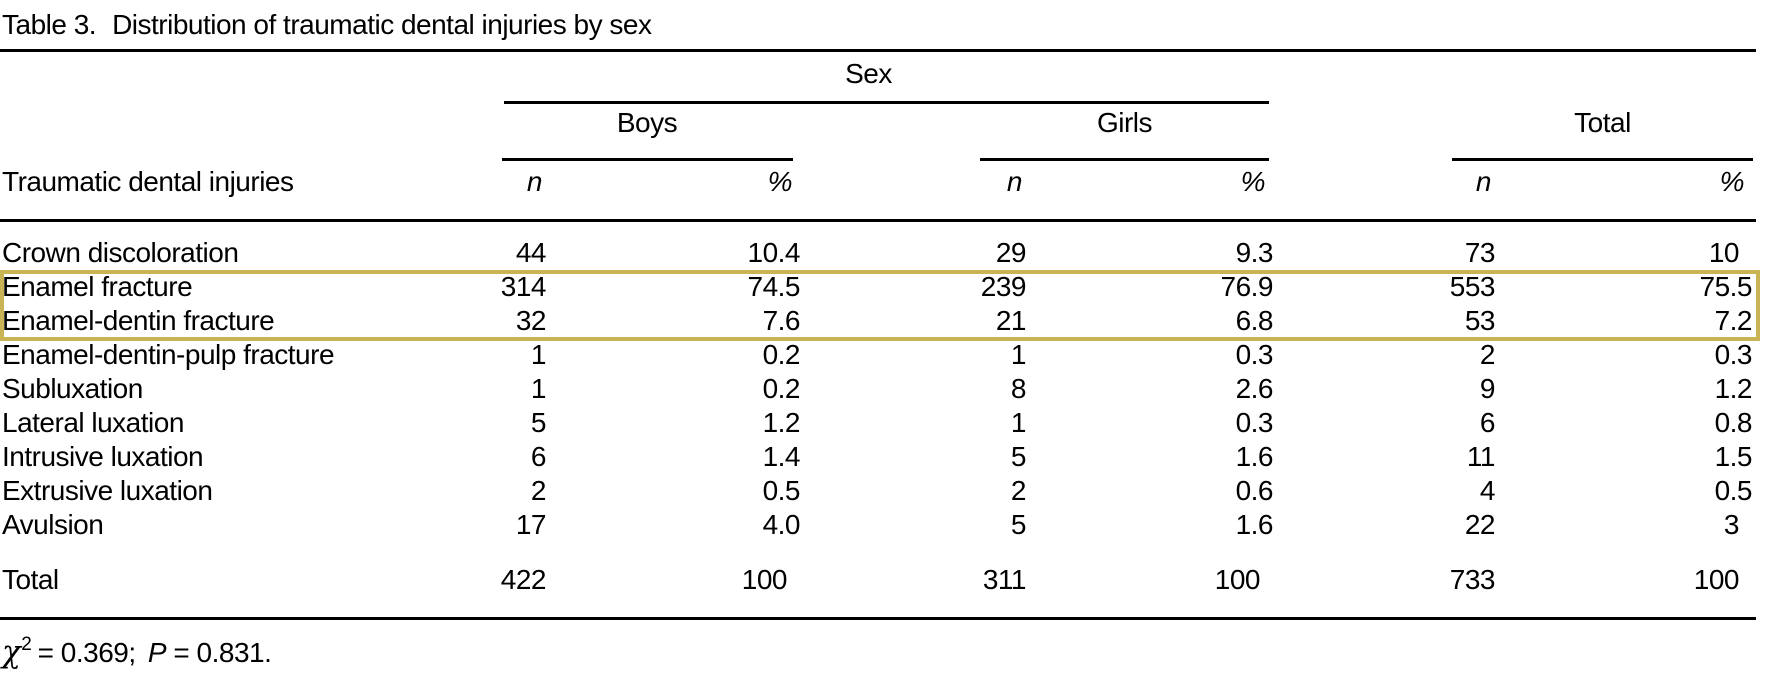  What do you see at coordinates (647, 159) in the screenshot?
I see `boys-underline-rule` at bounding box center [647, 159].